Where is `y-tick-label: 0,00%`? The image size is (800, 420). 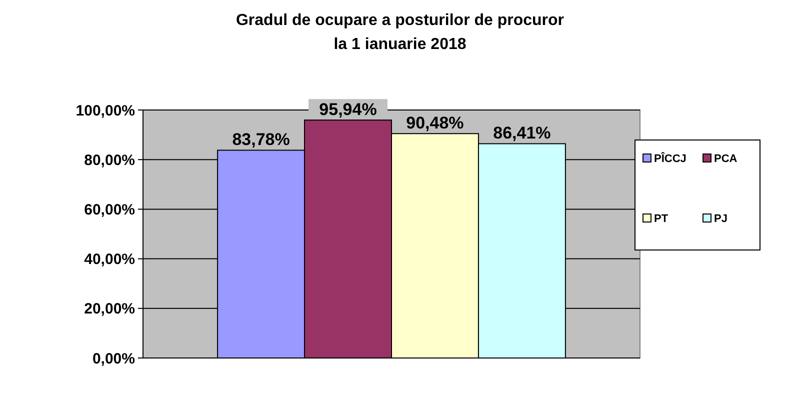 y-tick-label: 0,00% is located at coordinates (113, 359).